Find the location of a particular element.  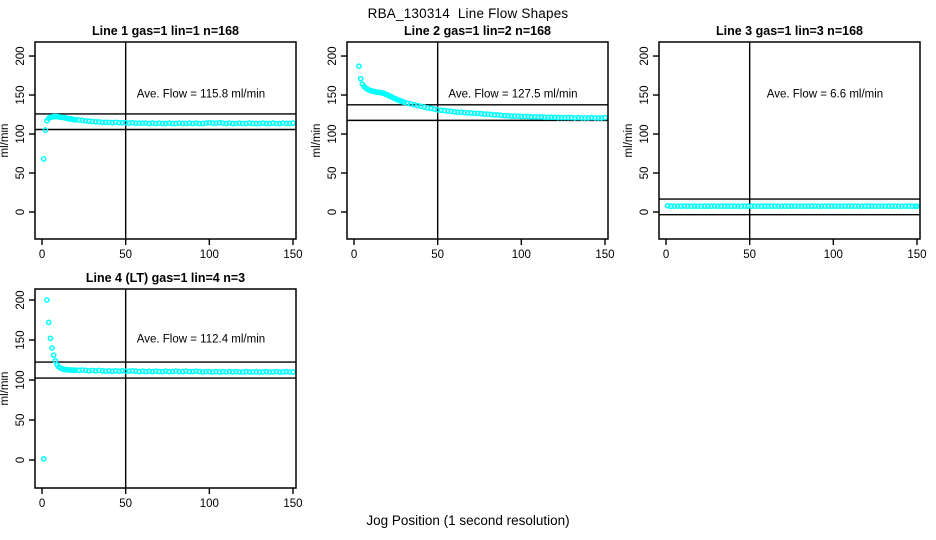

svg-text: Ave. Flow = 127.5 ml/min is located at coordinates (512, 94).